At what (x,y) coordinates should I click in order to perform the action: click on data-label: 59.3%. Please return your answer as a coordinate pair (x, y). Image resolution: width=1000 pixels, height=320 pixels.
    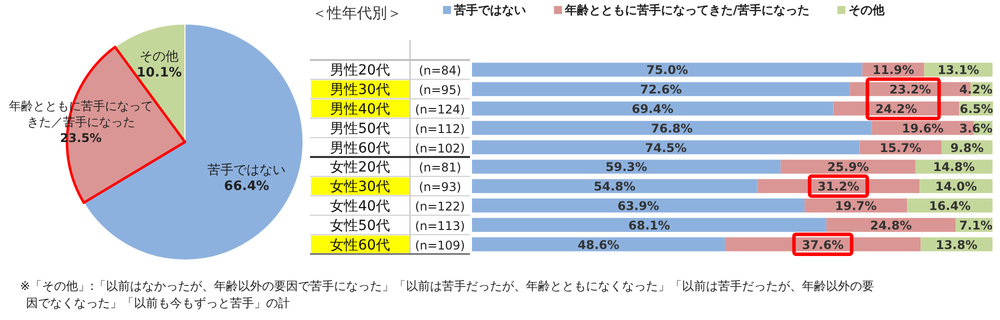
    Looking at the image, I should click on (627, 167).